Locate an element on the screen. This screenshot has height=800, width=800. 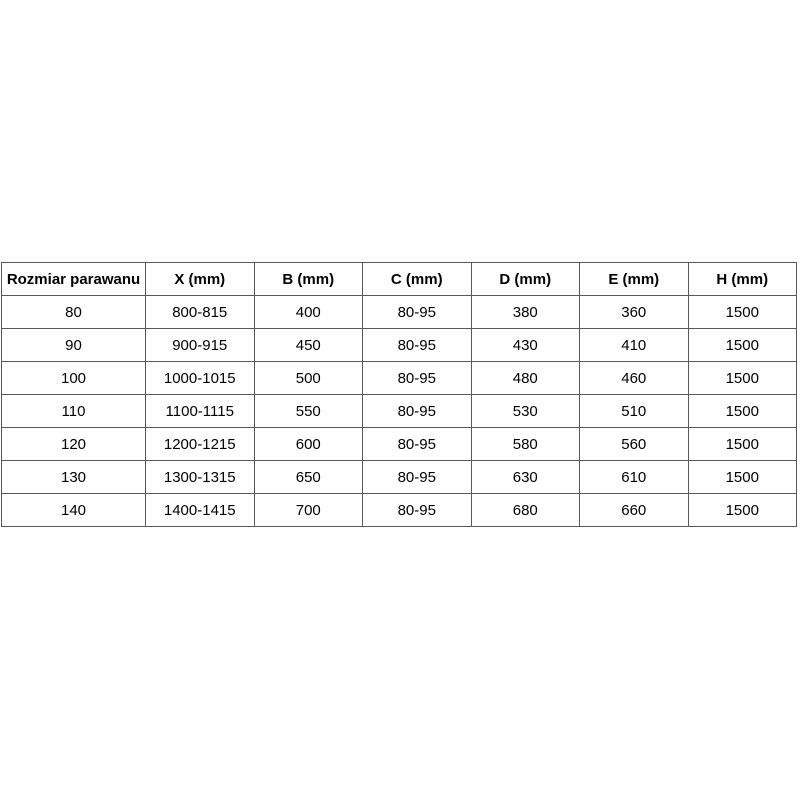
header-e-mm: E (mm) is located at coordinates (634, 279).